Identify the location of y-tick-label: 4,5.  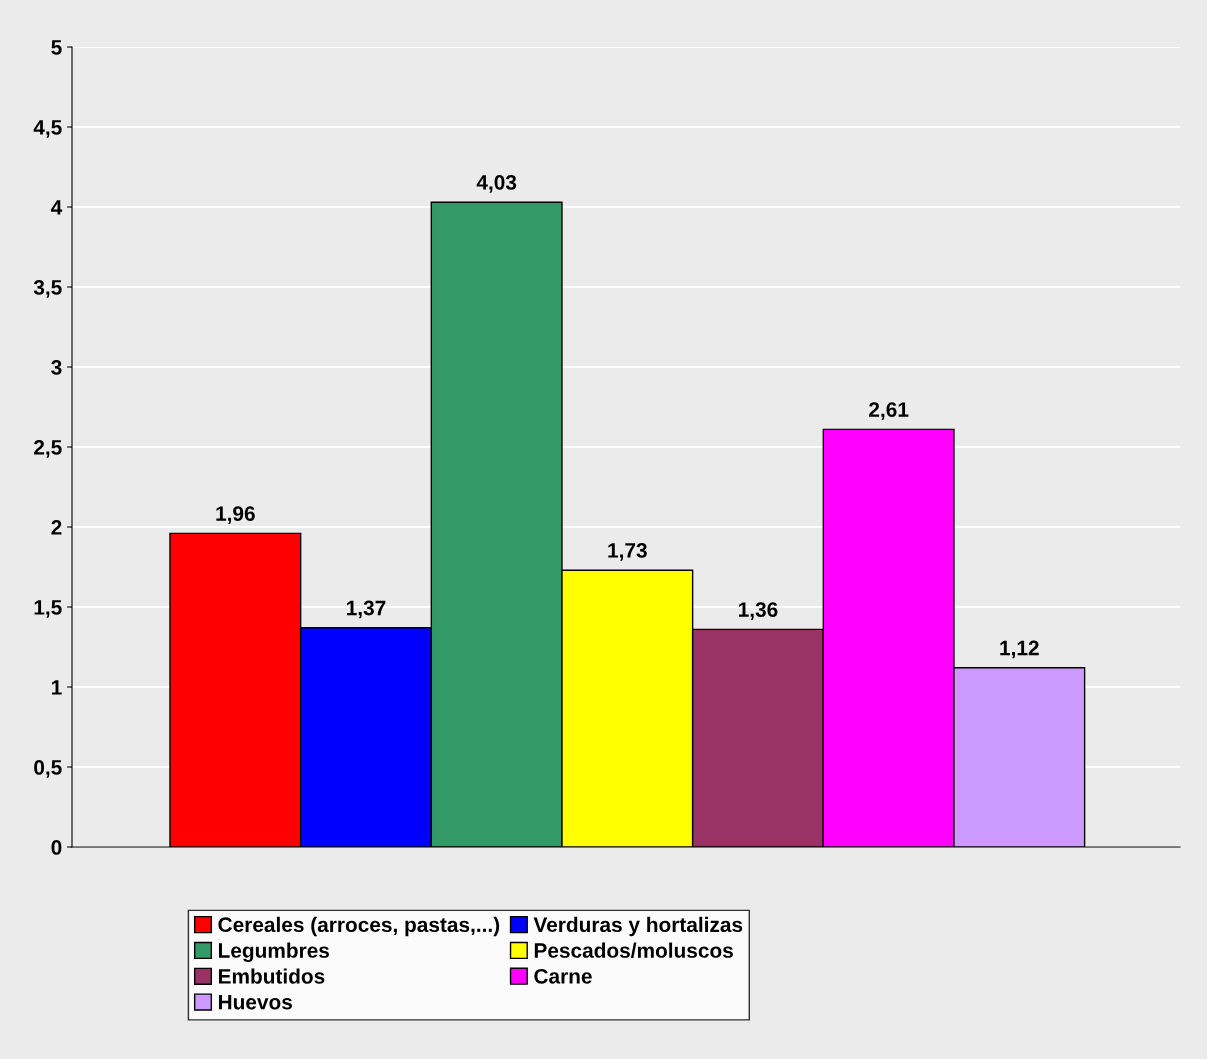
(47, 129).